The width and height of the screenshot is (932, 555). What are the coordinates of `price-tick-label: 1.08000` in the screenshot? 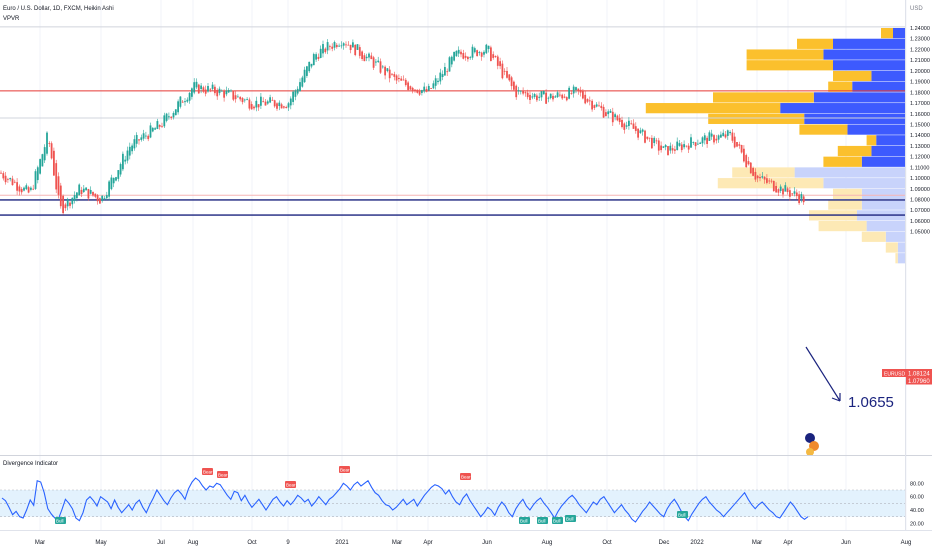 It's located at (920, 201).